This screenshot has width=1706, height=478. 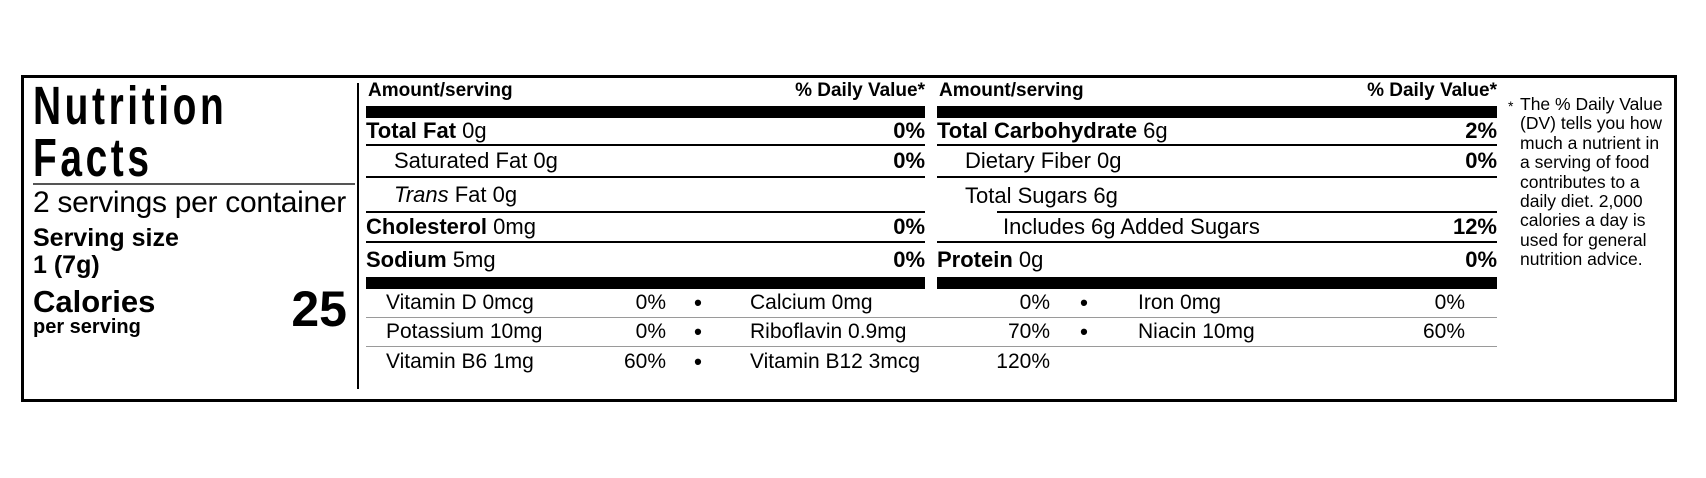 What do you see at coordinates (645, 260) in the screenshot?
I see `row-sodium: Sodium 5mg 0%` at bounding box center [645, 260].